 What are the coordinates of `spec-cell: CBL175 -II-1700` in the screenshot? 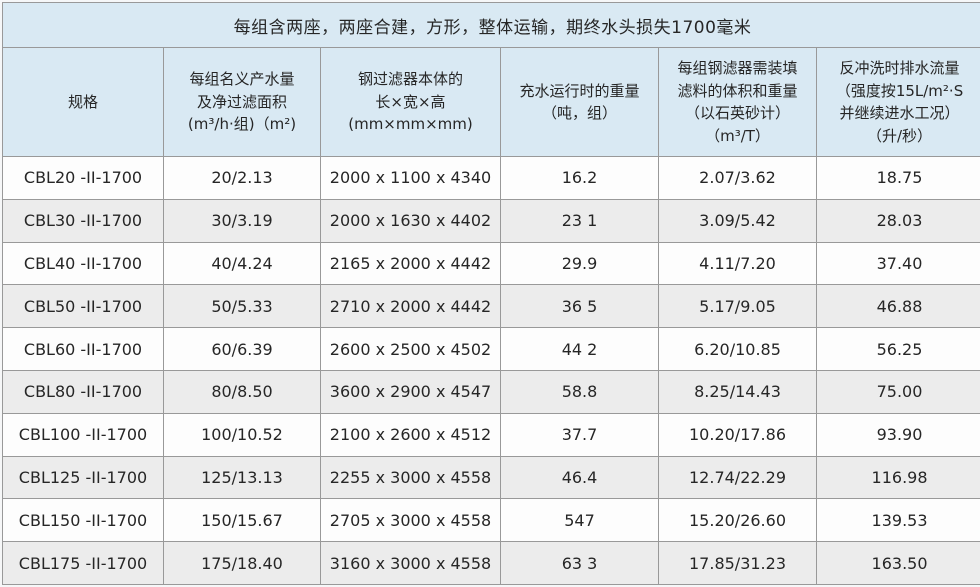 It's located at (83, 563).